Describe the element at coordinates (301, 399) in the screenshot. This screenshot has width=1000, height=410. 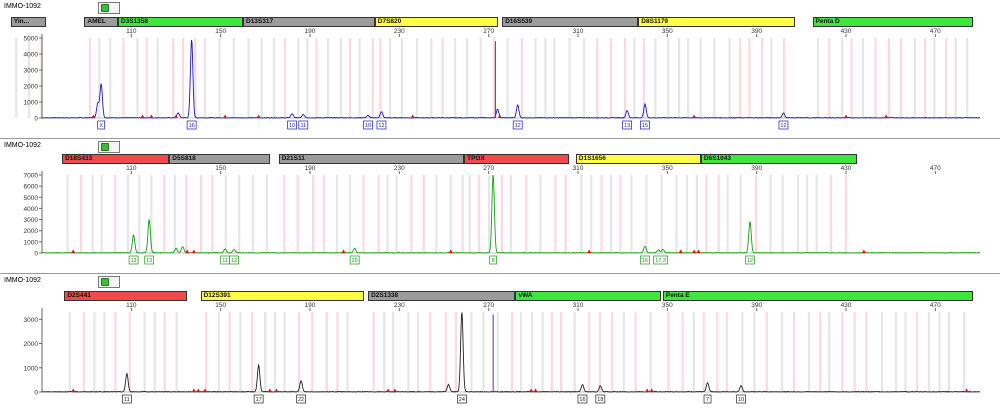
I see `allele-call: 22` at that location.